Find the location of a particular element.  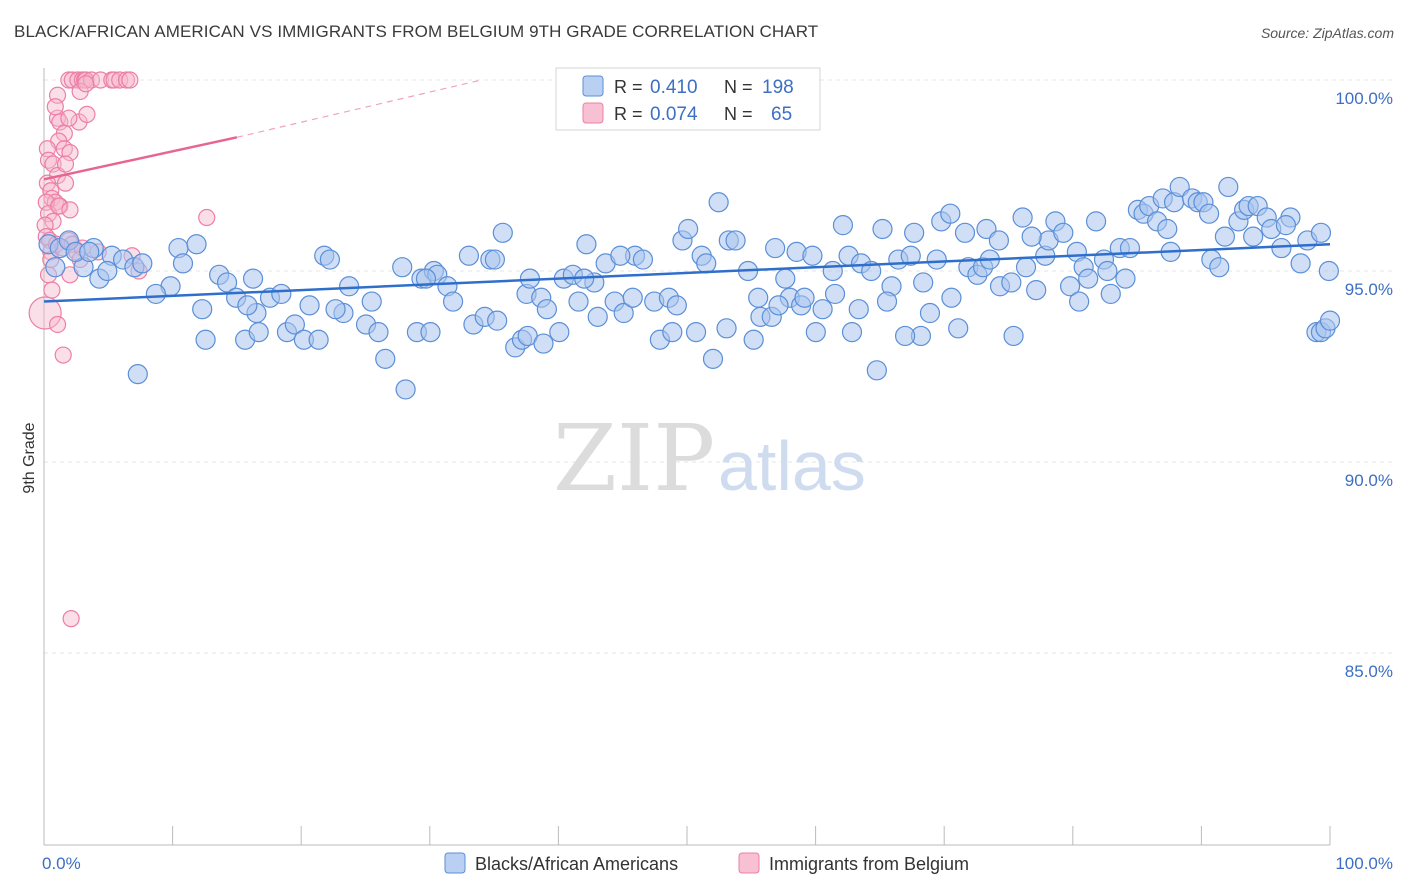

legend-pink-swatch is located at coordinates (593, 113).